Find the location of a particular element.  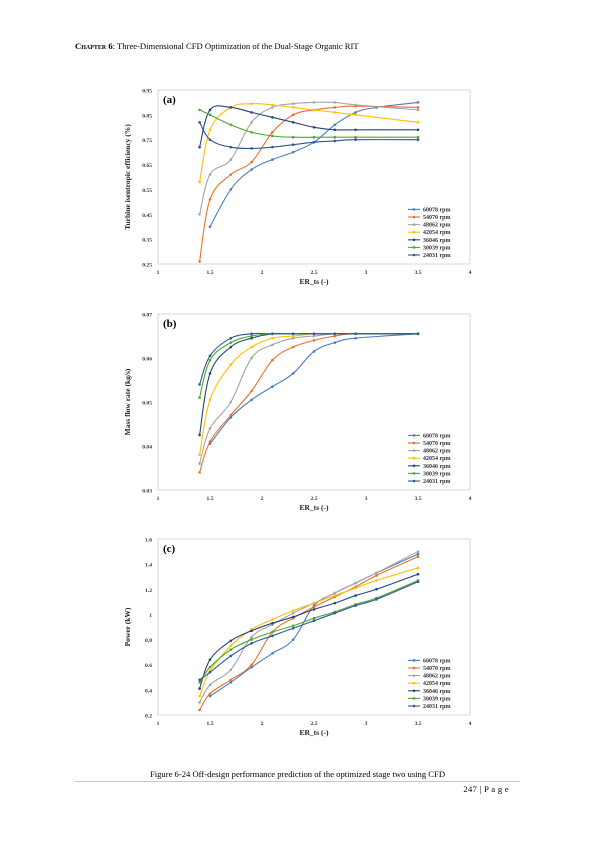

mass-flow-legend-label: 24031 rpm is located at coordinates (437, 482).